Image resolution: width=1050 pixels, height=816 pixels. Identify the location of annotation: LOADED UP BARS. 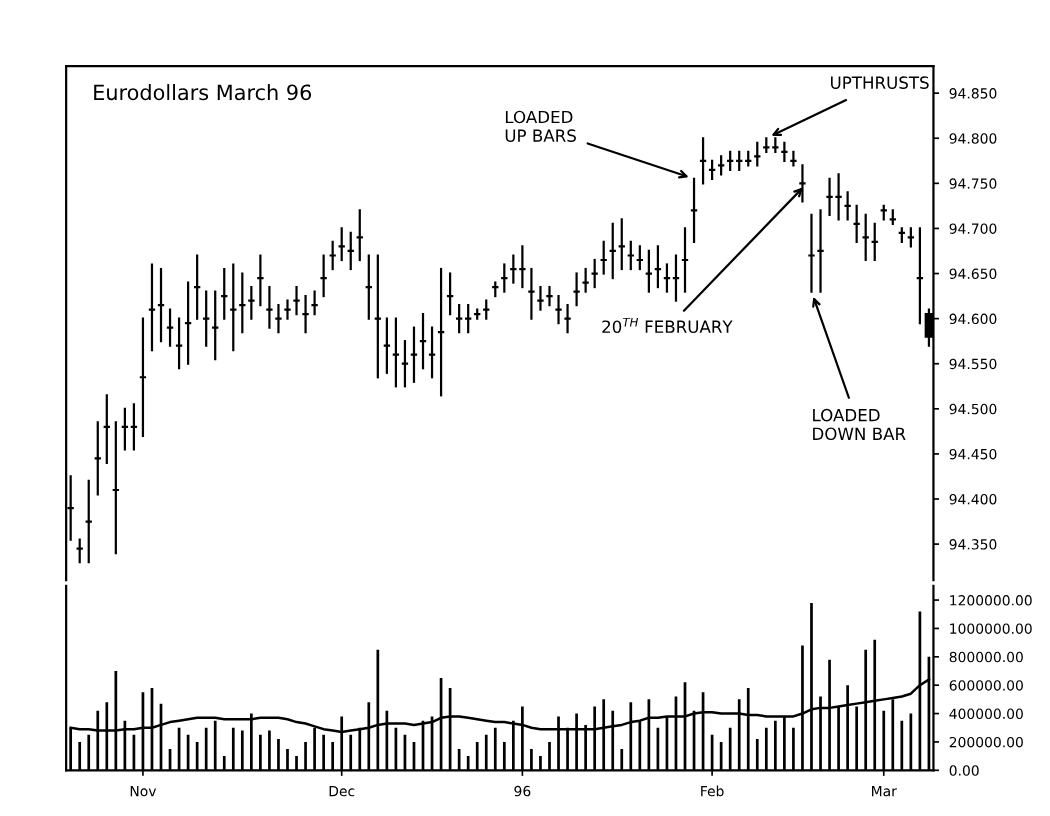
(540, 126).